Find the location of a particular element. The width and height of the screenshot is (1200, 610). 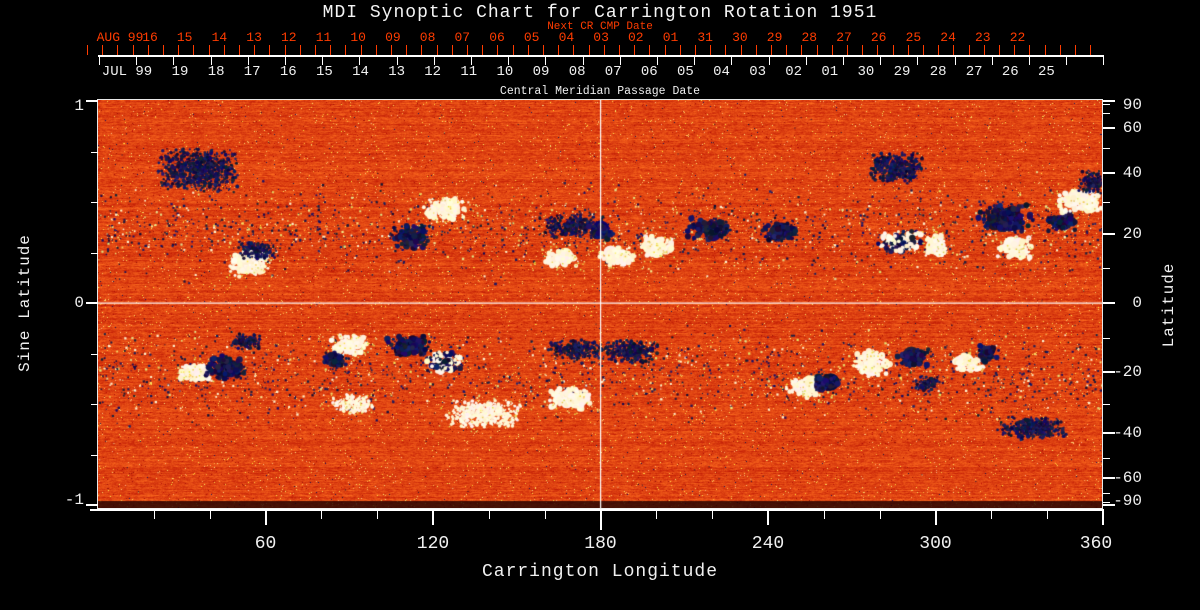

aug-day-label: 01 is located at coordinates (670, 37).